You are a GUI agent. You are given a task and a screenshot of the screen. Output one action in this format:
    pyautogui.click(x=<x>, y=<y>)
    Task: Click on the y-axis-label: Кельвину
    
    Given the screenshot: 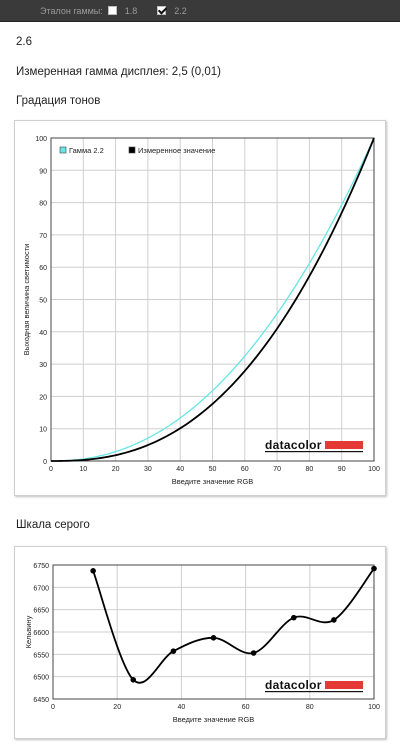 What is the action you would take?
    pyautogui.click(x=28, y=631)
    